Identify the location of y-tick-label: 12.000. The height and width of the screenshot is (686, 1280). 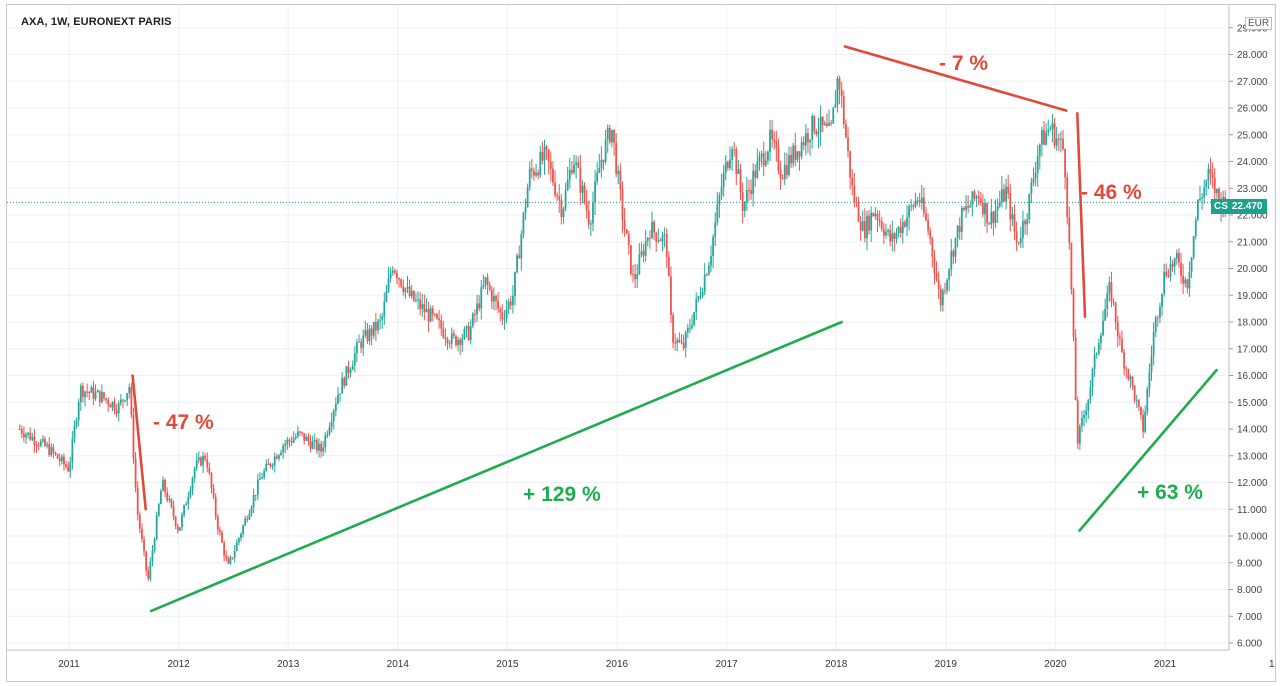
(1252, 483).